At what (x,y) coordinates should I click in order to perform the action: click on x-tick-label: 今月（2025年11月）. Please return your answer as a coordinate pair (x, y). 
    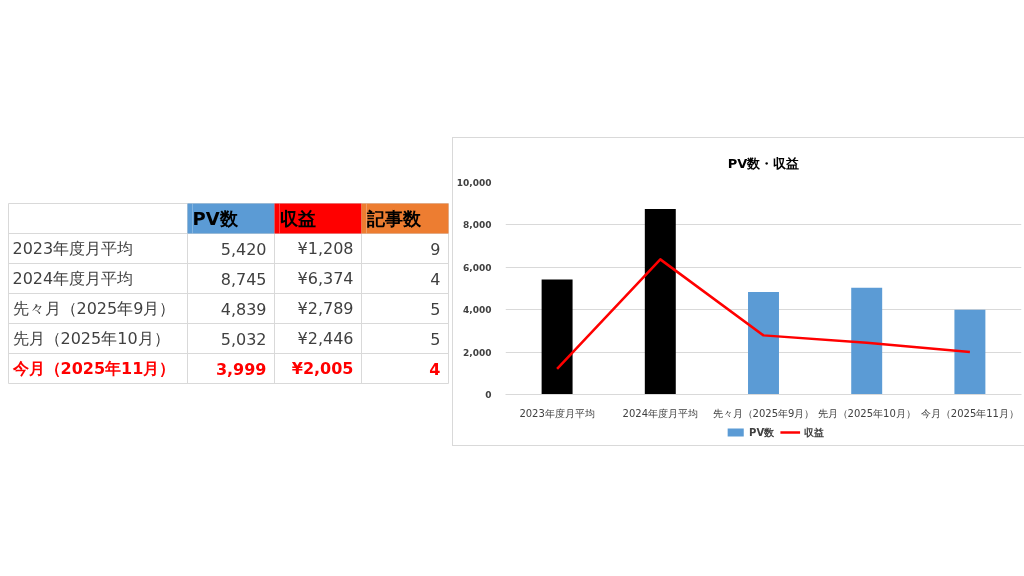
    Looking at the image, I should click on (969, 413).